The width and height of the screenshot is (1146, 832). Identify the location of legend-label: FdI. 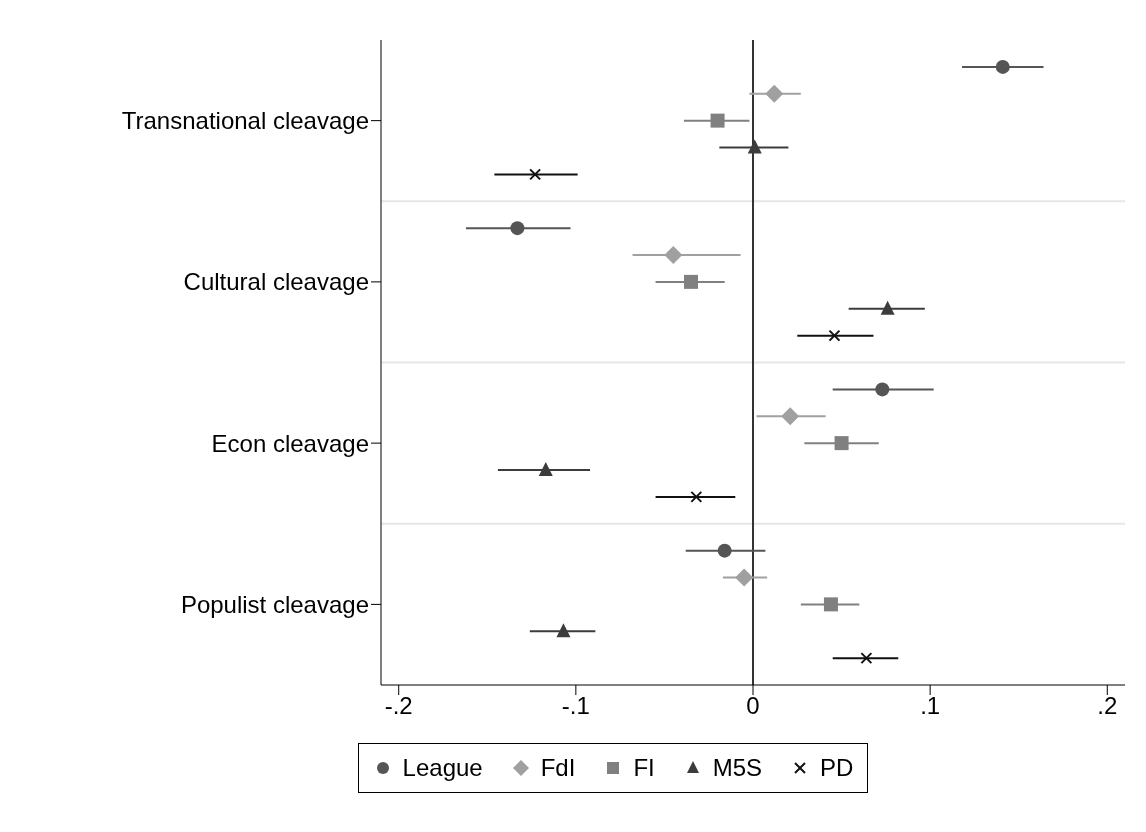
(558, 768).